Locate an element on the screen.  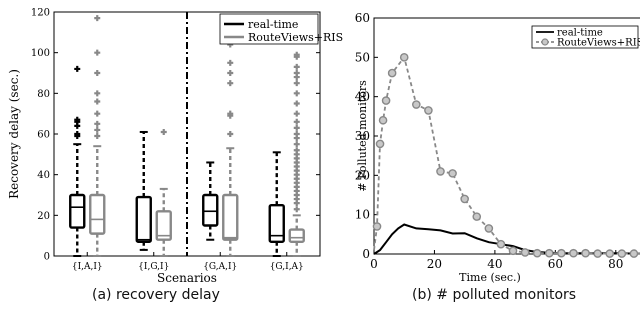
caption-a: (a) recovery delay is located at coordinates (156, 295).